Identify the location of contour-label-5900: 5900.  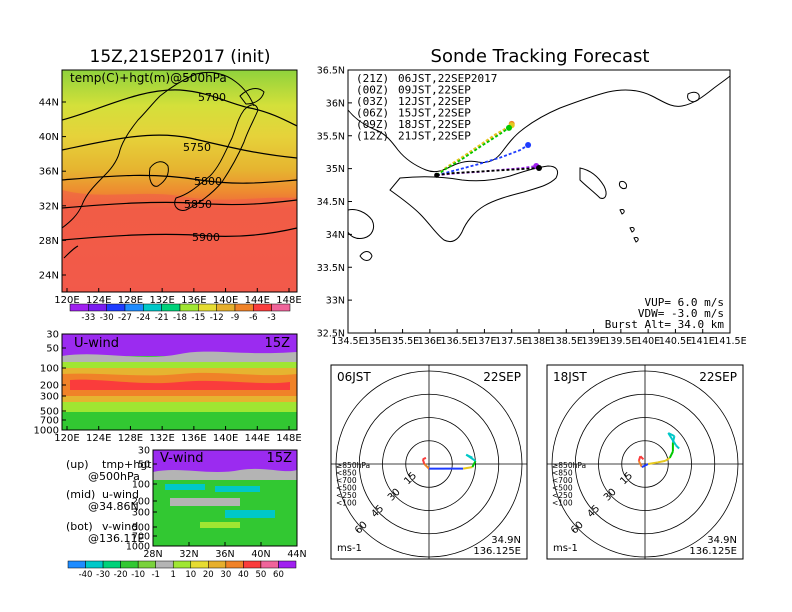
(206, 237).